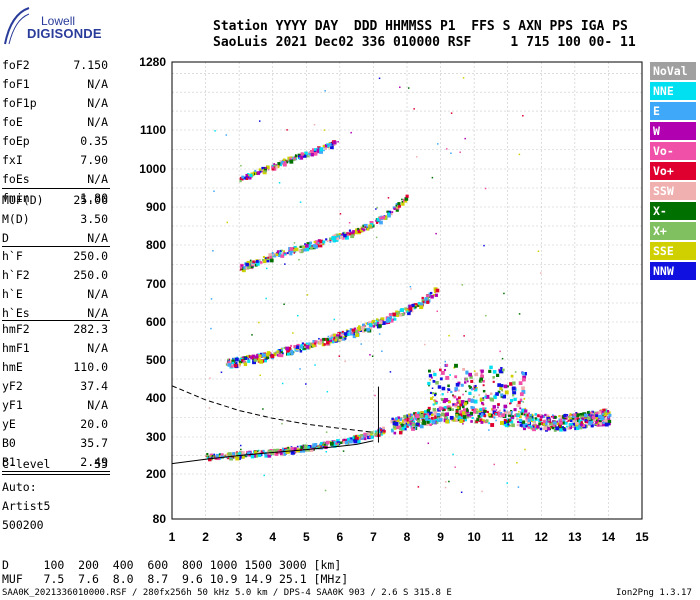 The image size is (700, 600). I want to click on legend-item-nnw-10: NNW, so click(673, 271).